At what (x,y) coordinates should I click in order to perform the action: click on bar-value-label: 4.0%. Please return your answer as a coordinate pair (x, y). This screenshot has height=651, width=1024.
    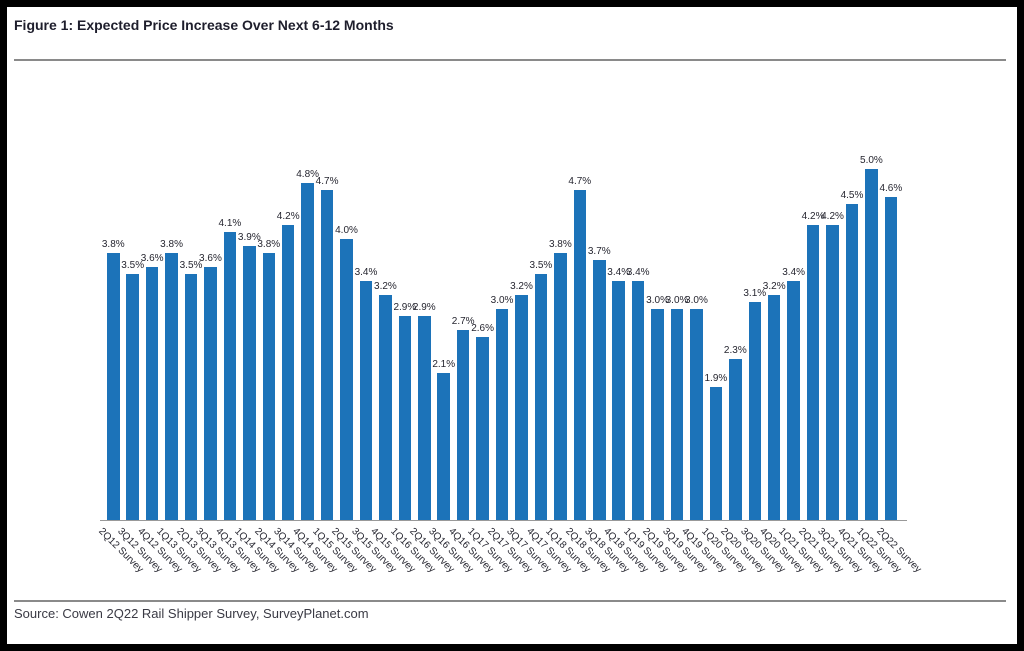
    Looking at the image, I should click on (346, 231).